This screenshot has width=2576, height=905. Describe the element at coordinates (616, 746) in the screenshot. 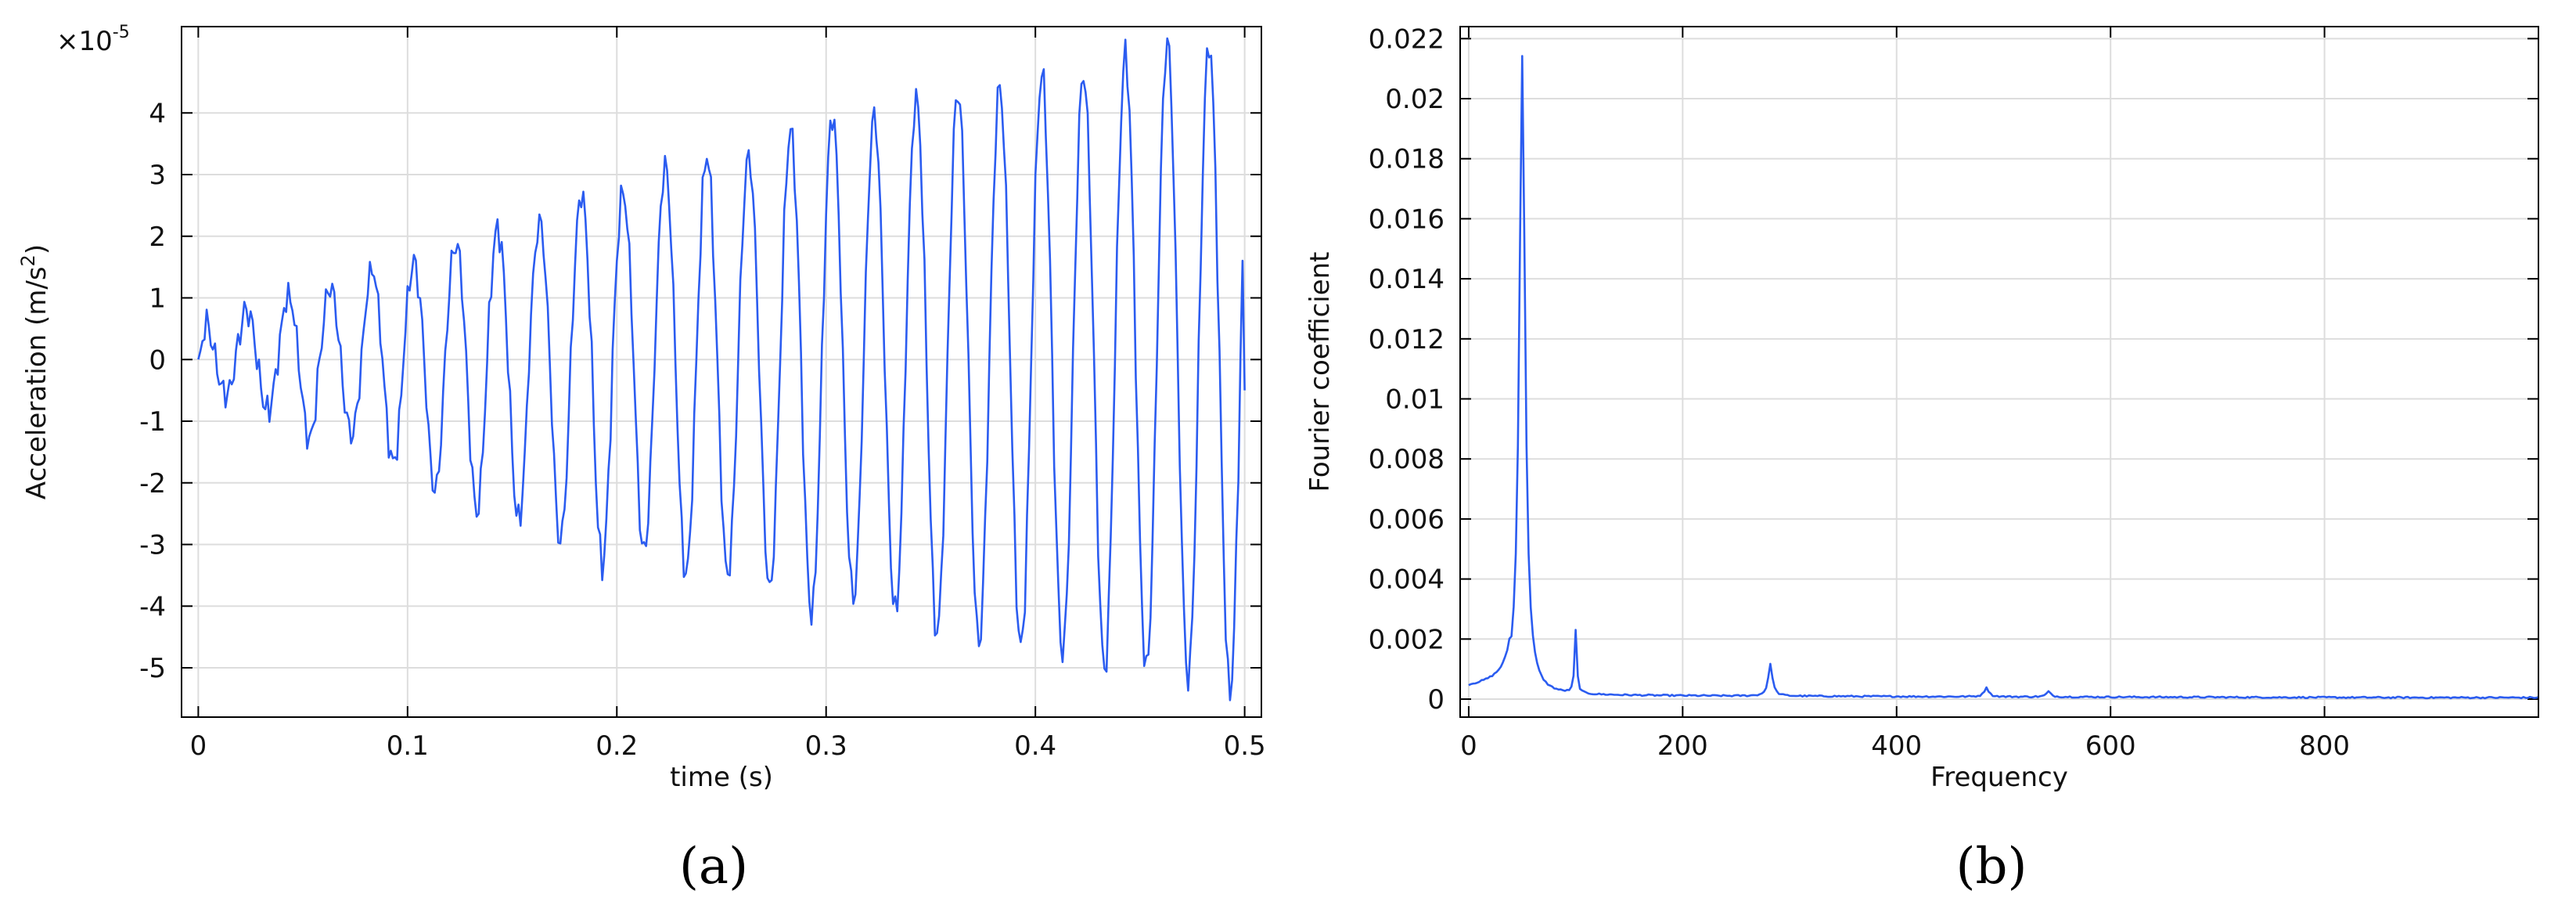

I see `panel-a-x-tick-label: 0.2` at that location.